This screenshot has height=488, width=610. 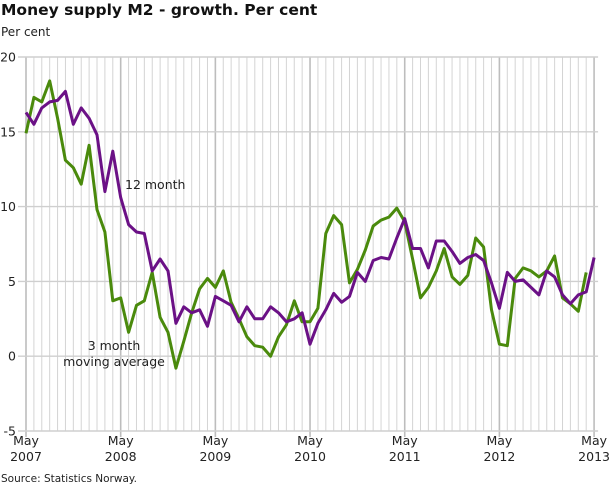 What do you see at coordinates (499, 456) in the screenshot?
I see `x-tick-label-year: 2012` at bounding box center [499, 456].